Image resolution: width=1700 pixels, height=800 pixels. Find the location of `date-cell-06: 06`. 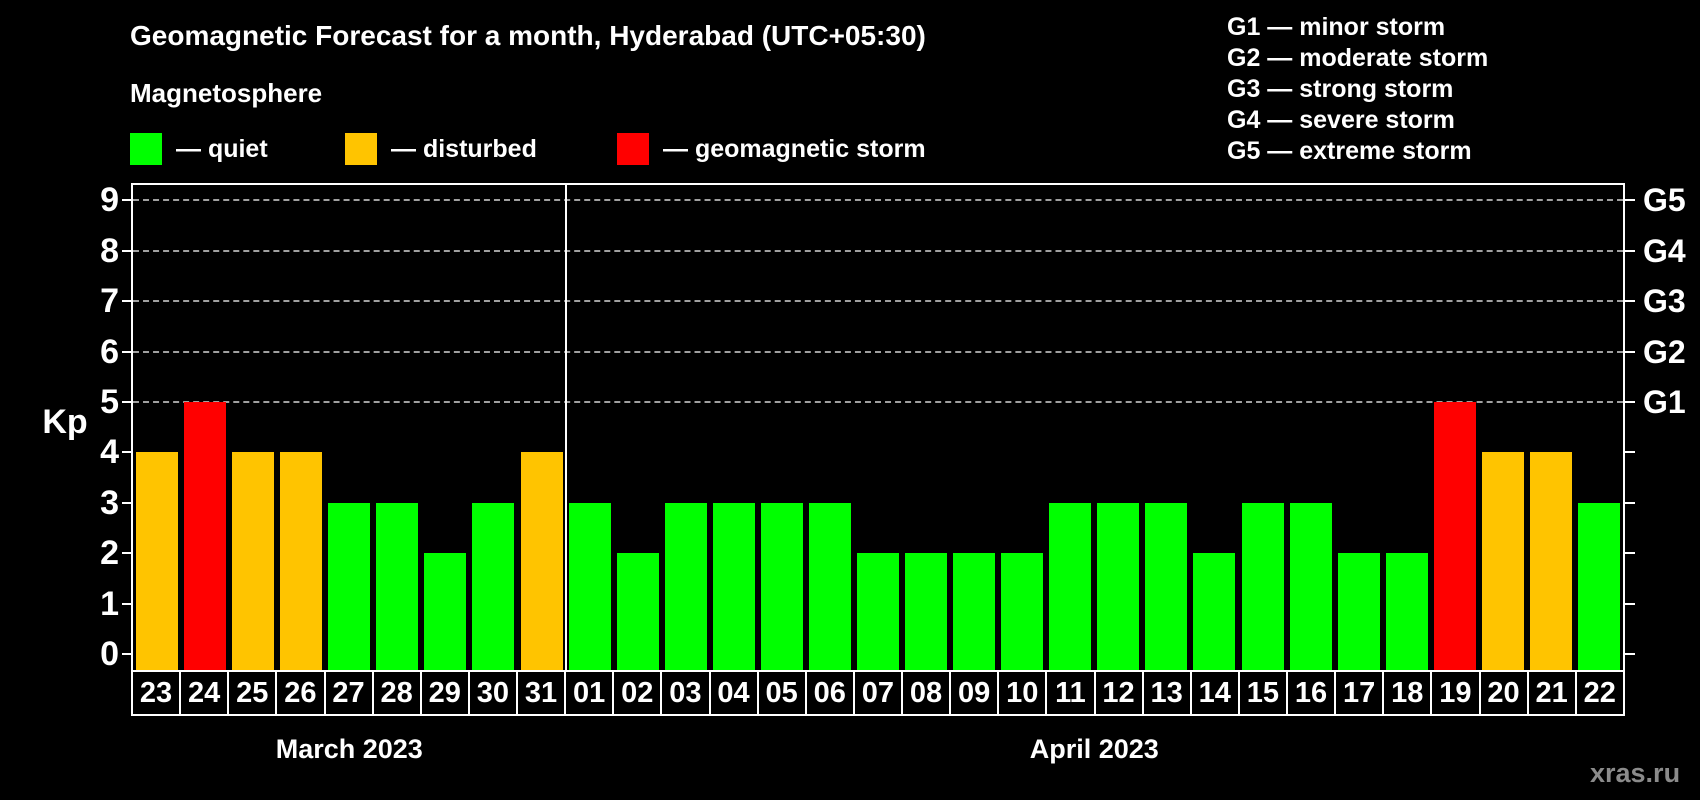

date-cell-06: 06 is located at coordinates (828, 693).